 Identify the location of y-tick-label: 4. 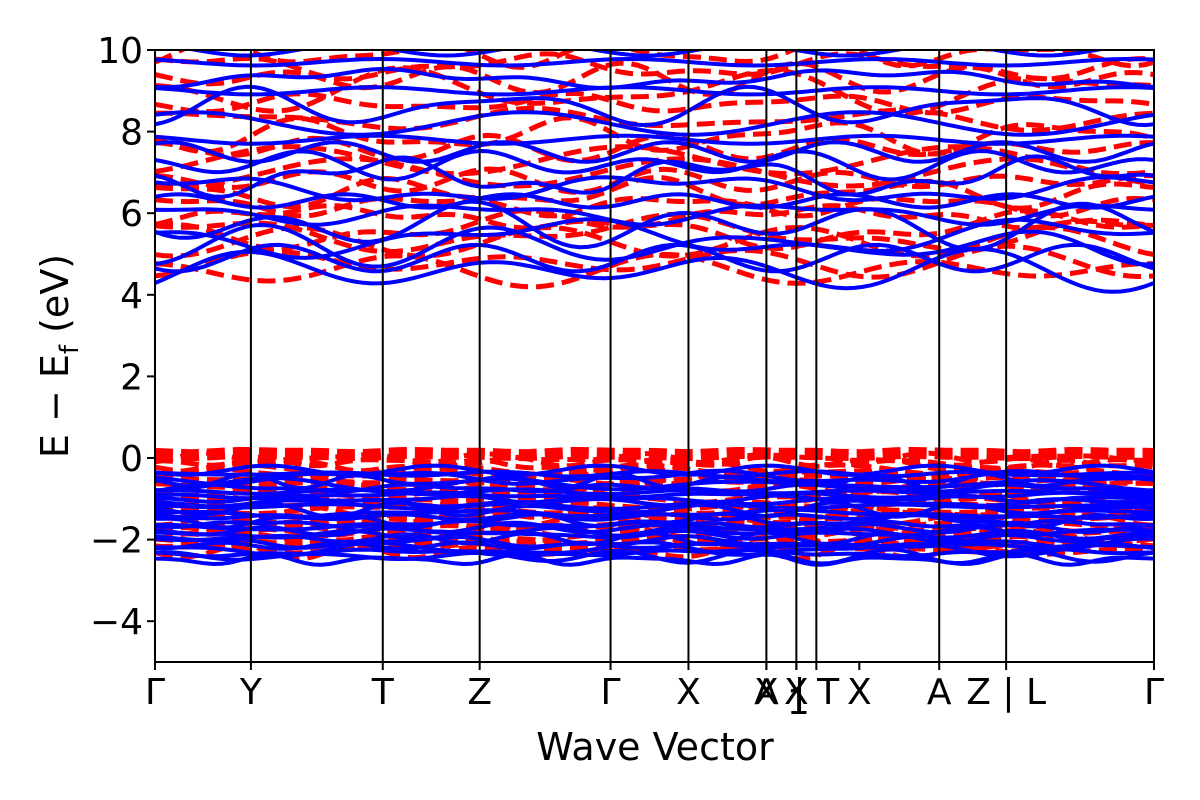
(131, 296).